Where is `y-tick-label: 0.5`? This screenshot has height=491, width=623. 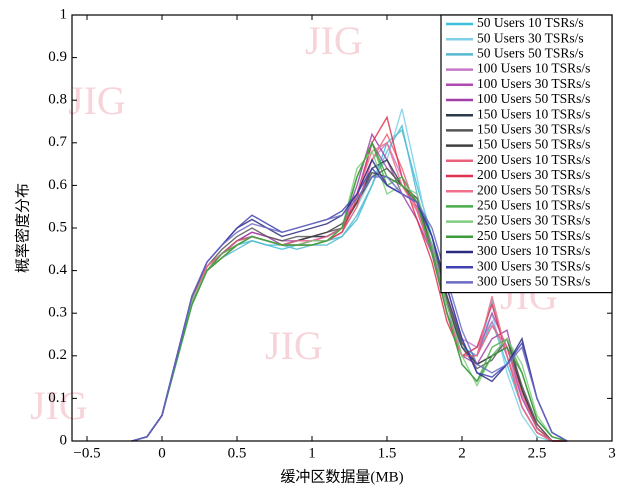 y-tick-label: 0.5 is located at coordinates (57, 227).